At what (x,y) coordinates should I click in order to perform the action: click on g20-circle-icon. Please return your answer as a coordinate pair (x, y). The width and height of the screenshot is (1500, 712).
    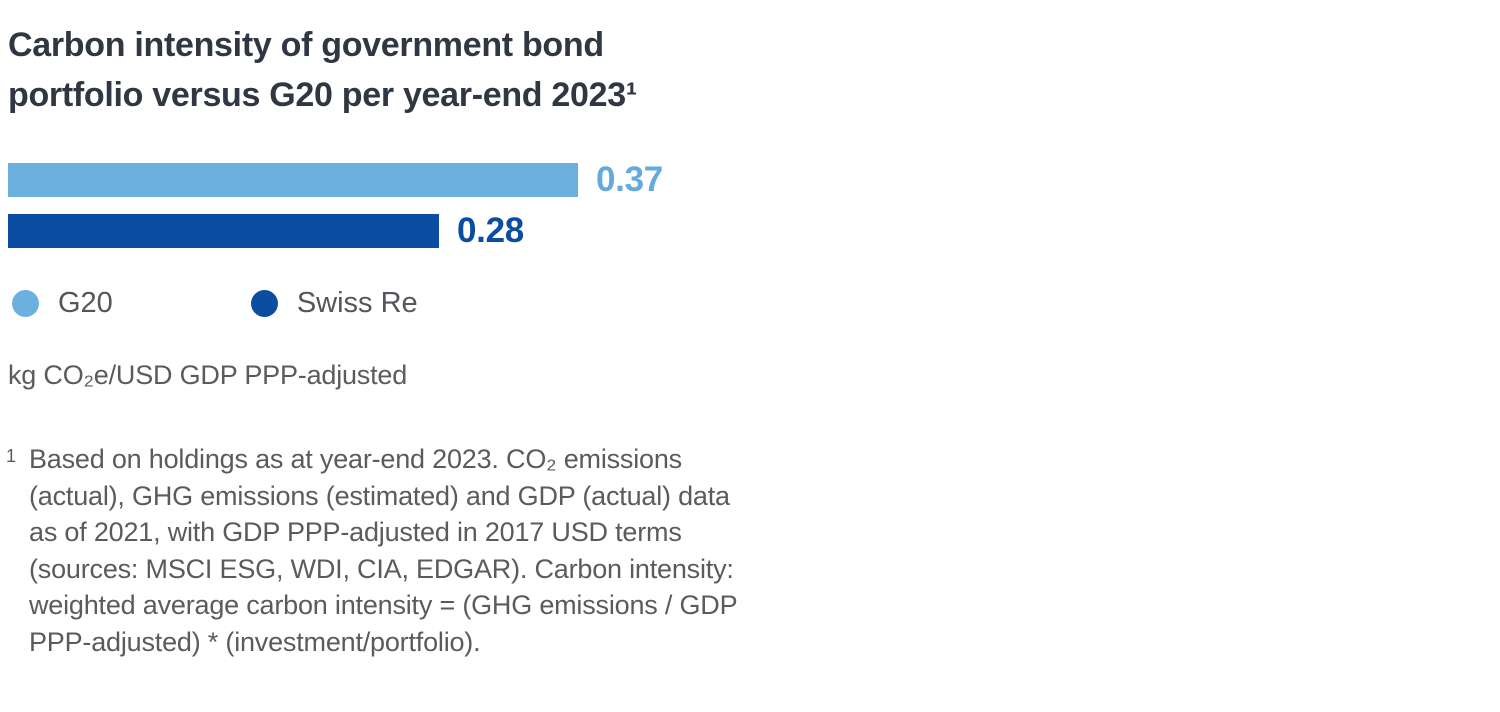
    Looking at the image, I should click on (25, 303).